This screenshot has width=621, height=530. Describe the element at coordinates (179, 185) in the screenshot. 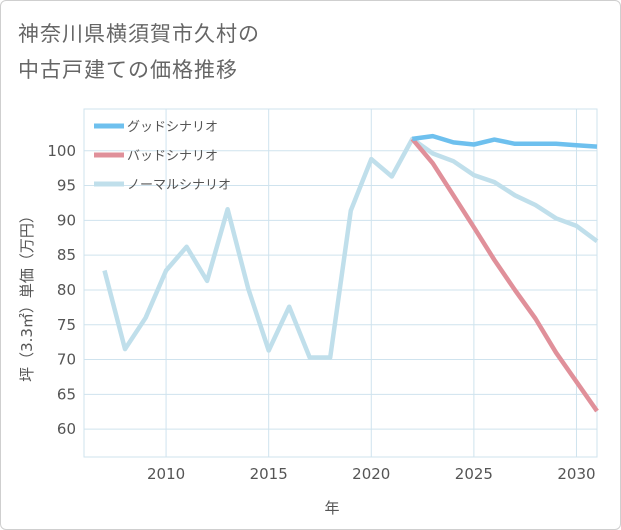

I see `legend-label: ノーマルシナリオ` at that location.